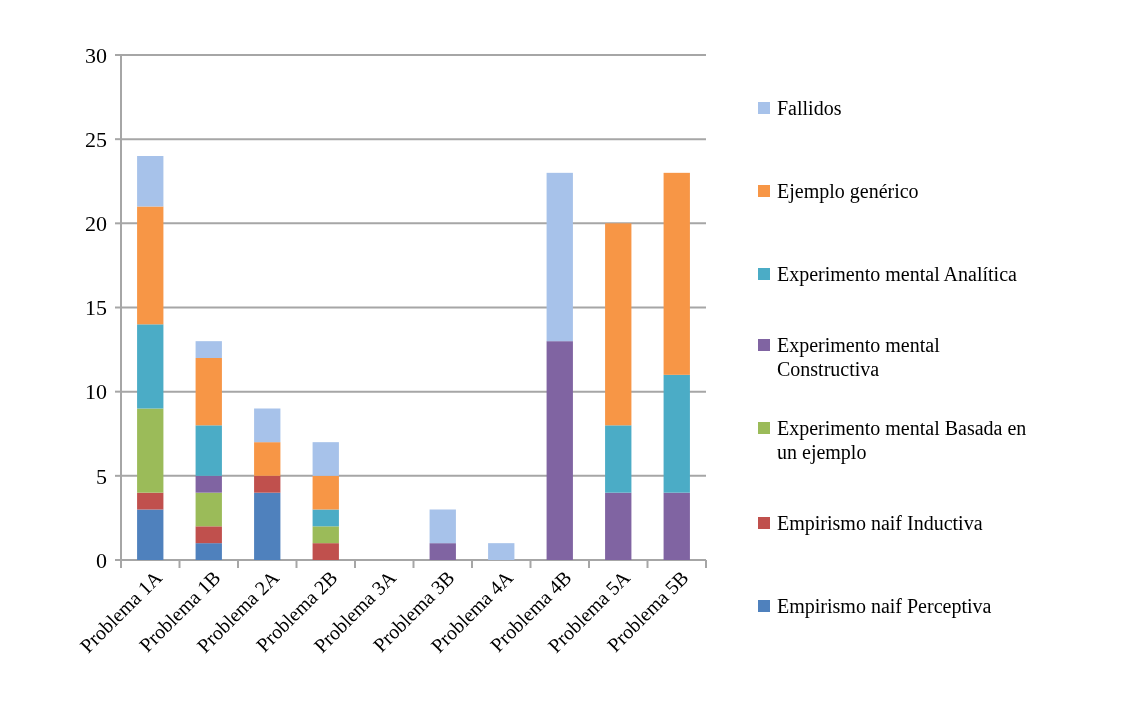 This screenshot has height=706, width=1140. What do you see at coordinates (848, 191) in the screenshot?
I see `legend-label: Ejemplo genérico` at bounding box center [848, 191].